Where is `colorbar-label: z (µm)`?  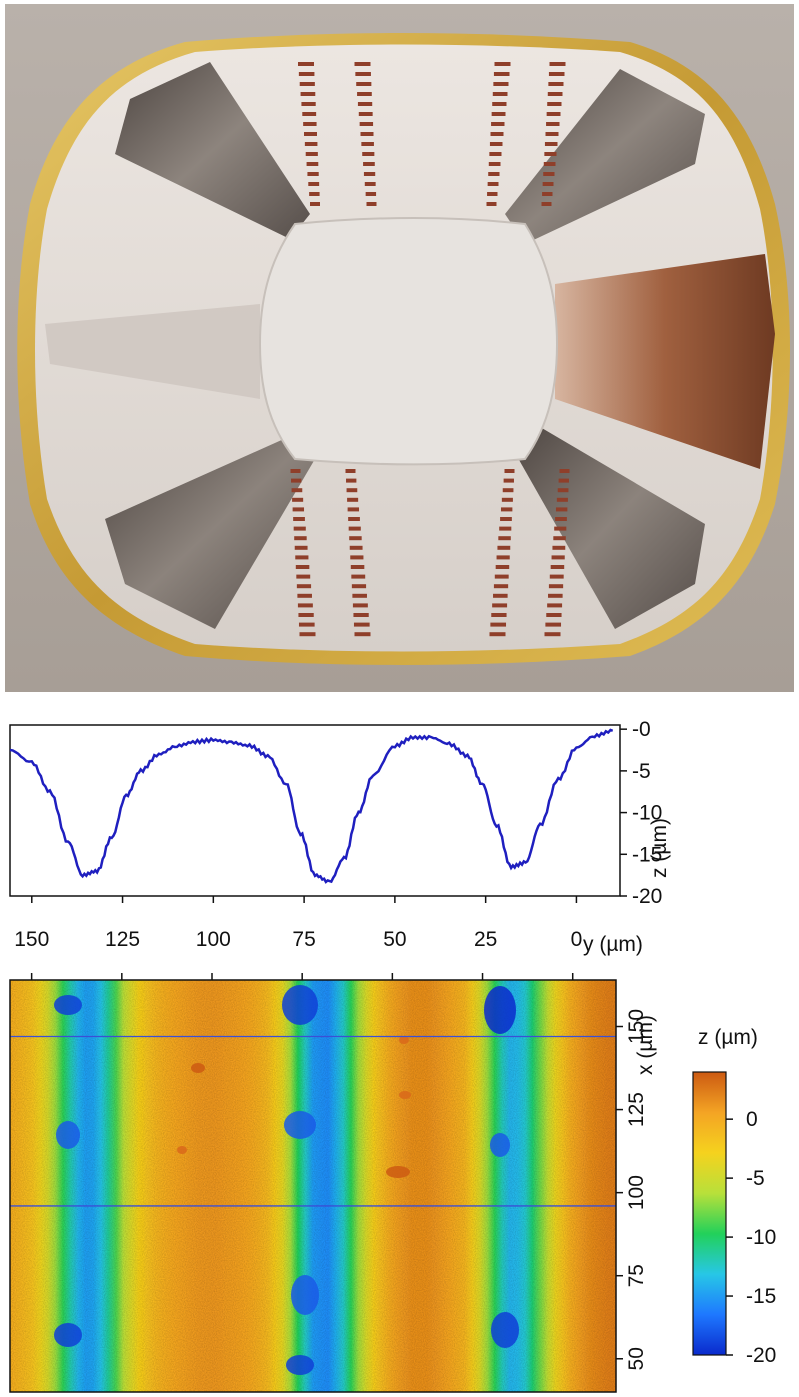 colorbar-label: z (µm) is located at coordinates (728, 1037).